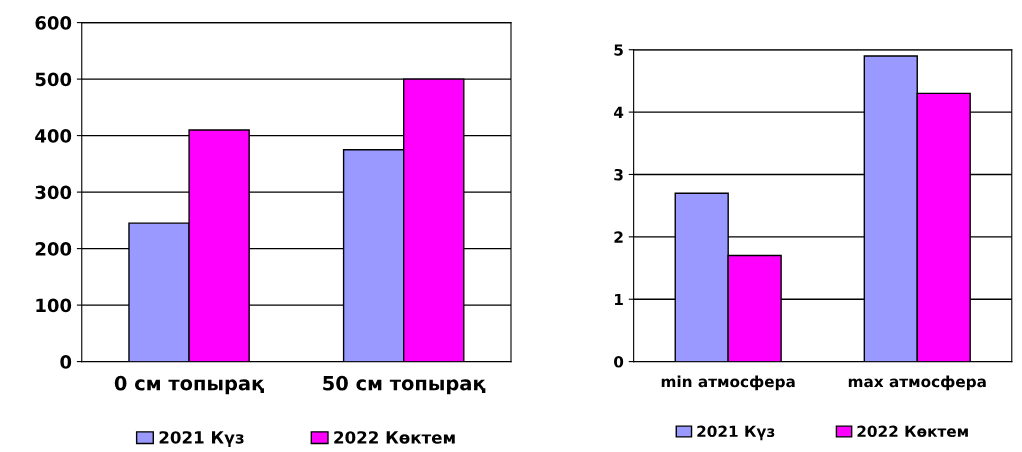 The height and width of the screenshot is (452, 1022). Describe the element at coordinates (54, 305) in the screenshot. I see `y-tick-label: 100` at that location.